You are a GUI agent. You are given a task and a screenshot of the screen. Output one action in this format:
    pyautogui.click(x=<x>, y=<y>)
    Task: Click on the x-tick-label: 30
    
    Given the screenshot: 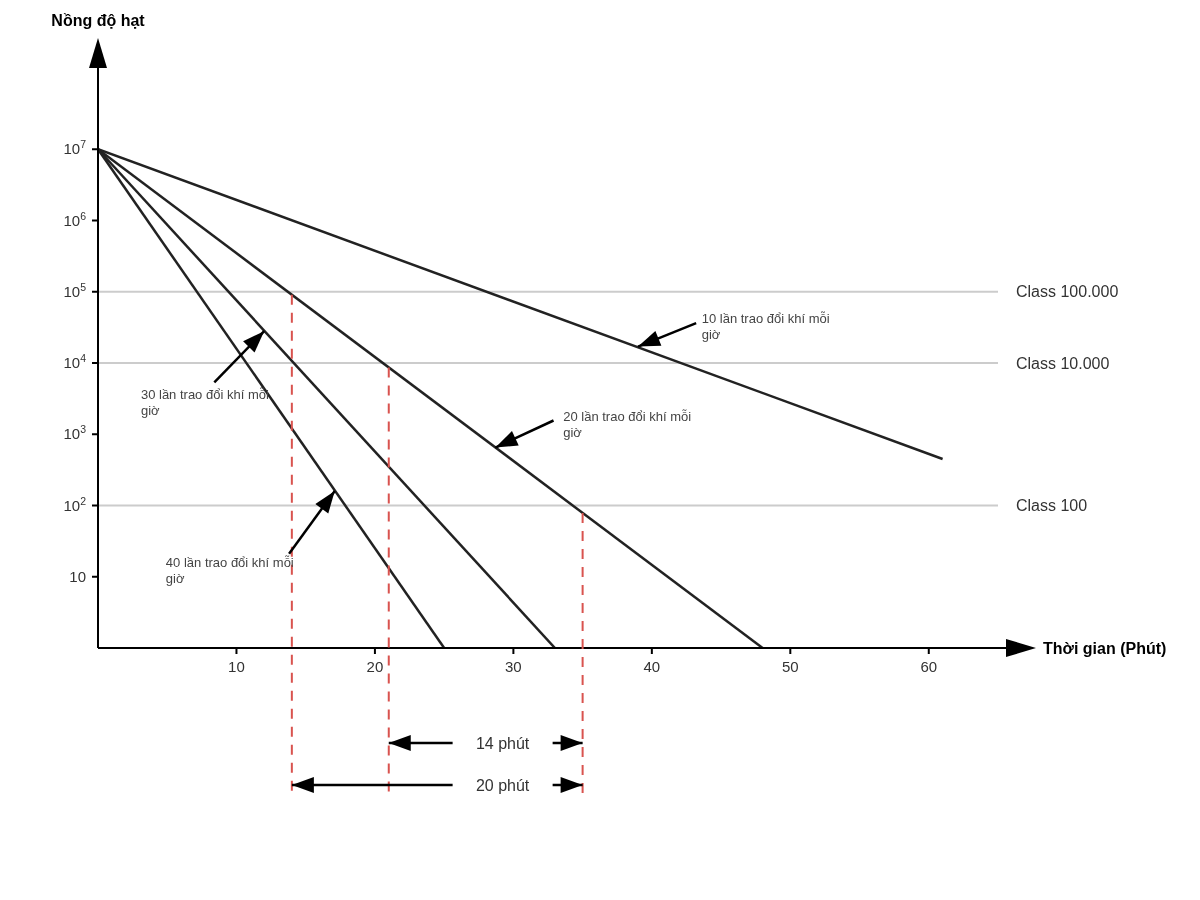 What is the action you would take?
    pyautogui.click(x=513, y=666)
    